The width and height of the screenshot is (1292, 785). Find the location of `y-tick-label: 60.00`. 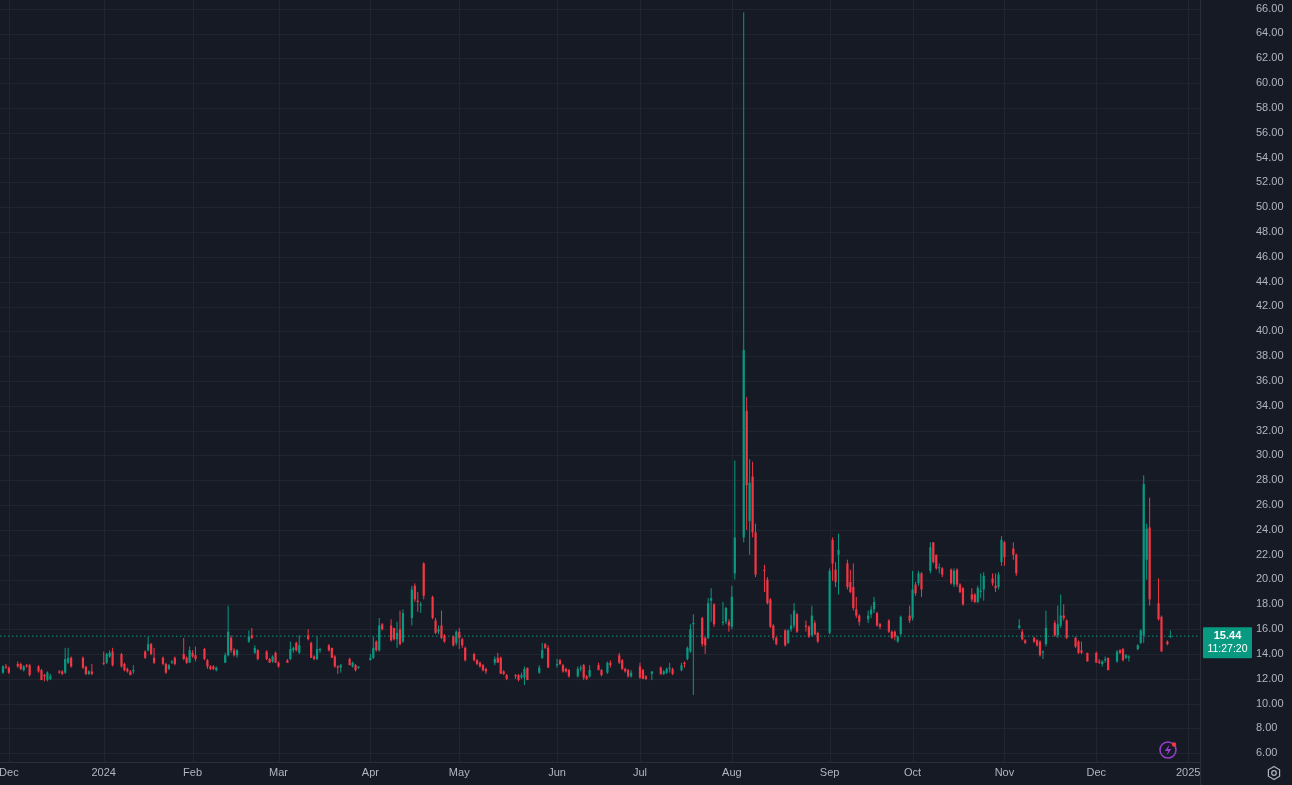

y-tick-label: 60.00 is located at coordinates (1270, 82).